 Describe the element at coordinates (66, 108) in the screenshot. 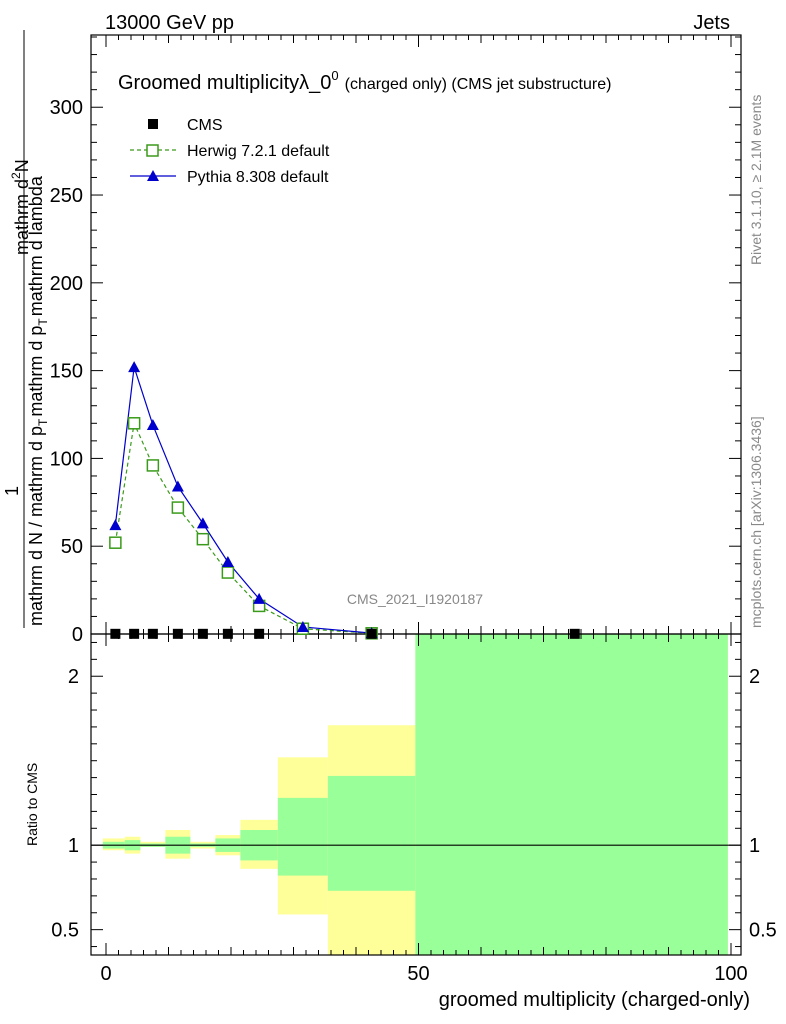

I see `y-tick-label: 300` at that location.